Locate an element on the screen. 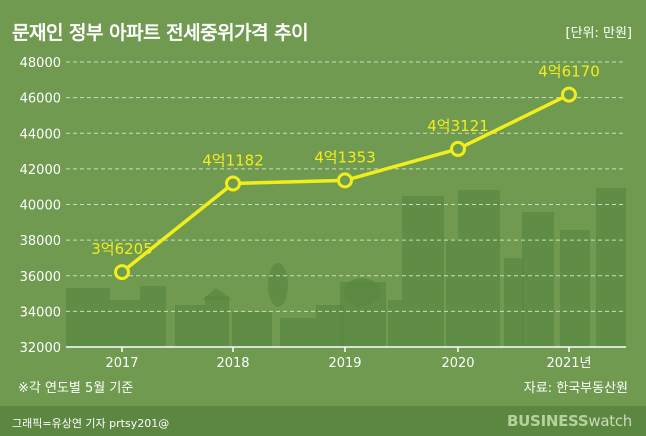  y-tick-label: 40000 is located at coordinates (40, 206).